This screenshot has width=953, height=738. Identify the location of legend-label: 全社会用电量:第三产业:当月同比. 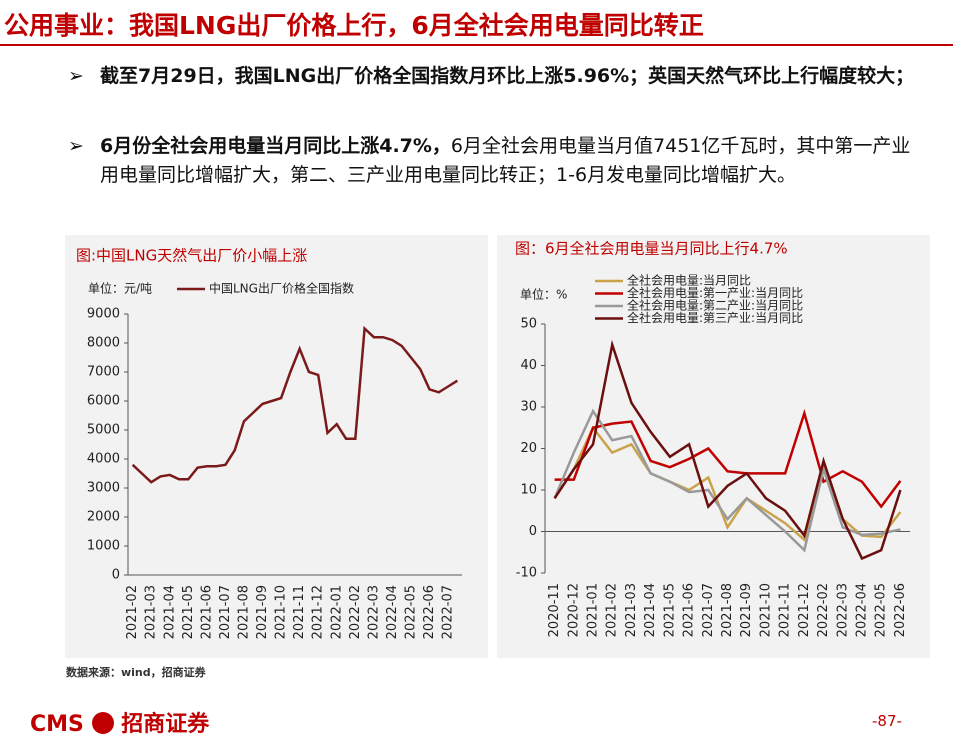
(715, 317).